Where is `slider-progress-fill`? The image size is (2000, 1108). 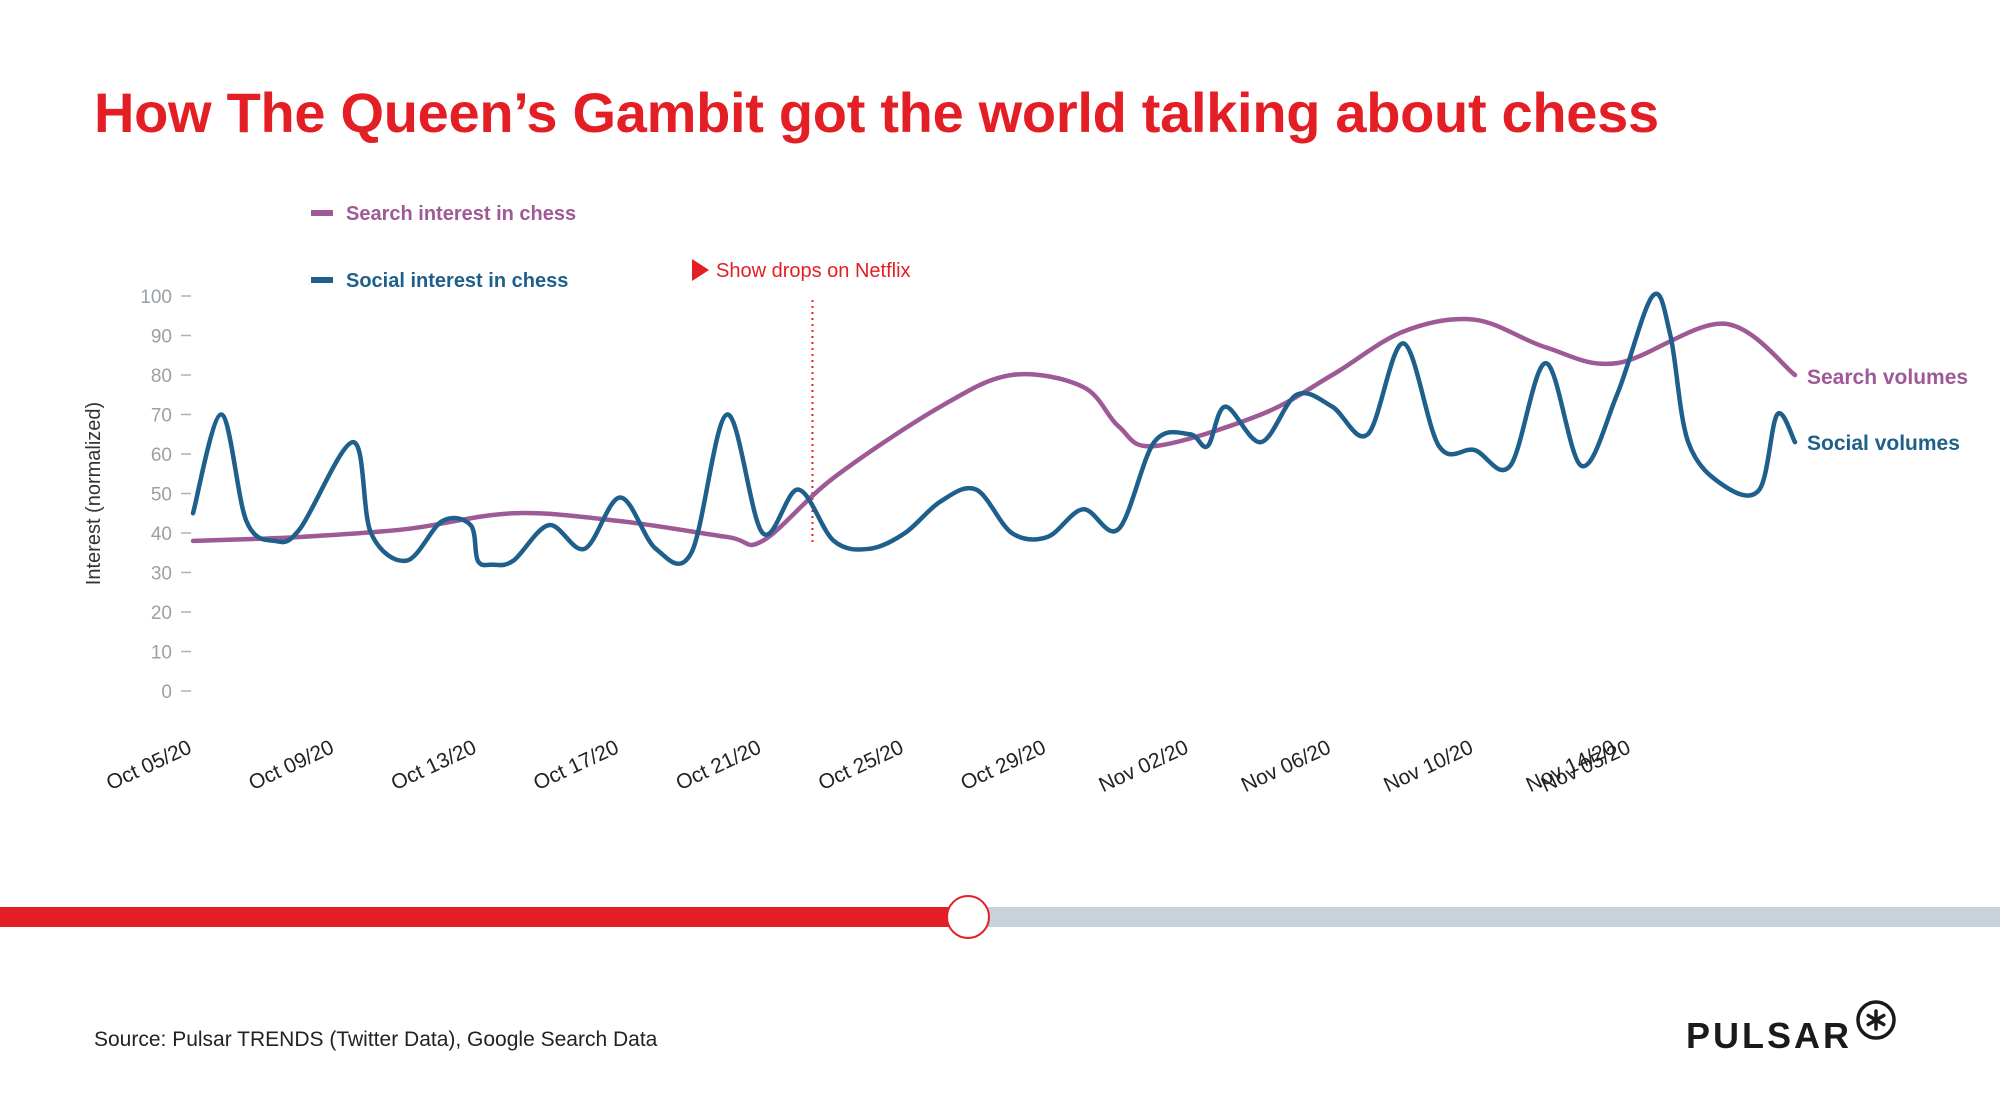
slider-progress-fill is located at coordinates (484, 917).